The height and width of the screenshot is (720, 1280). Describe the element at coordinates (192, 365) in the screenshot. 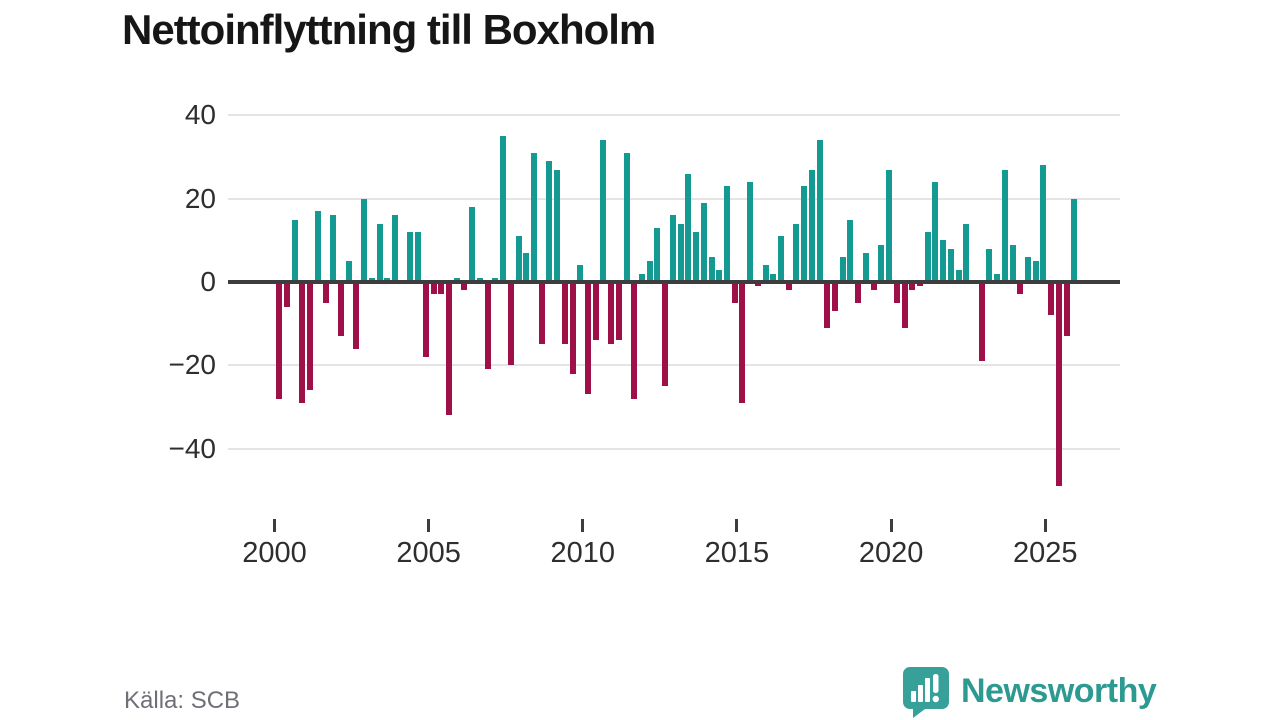

I see `y-tick-label: −20` at that location.